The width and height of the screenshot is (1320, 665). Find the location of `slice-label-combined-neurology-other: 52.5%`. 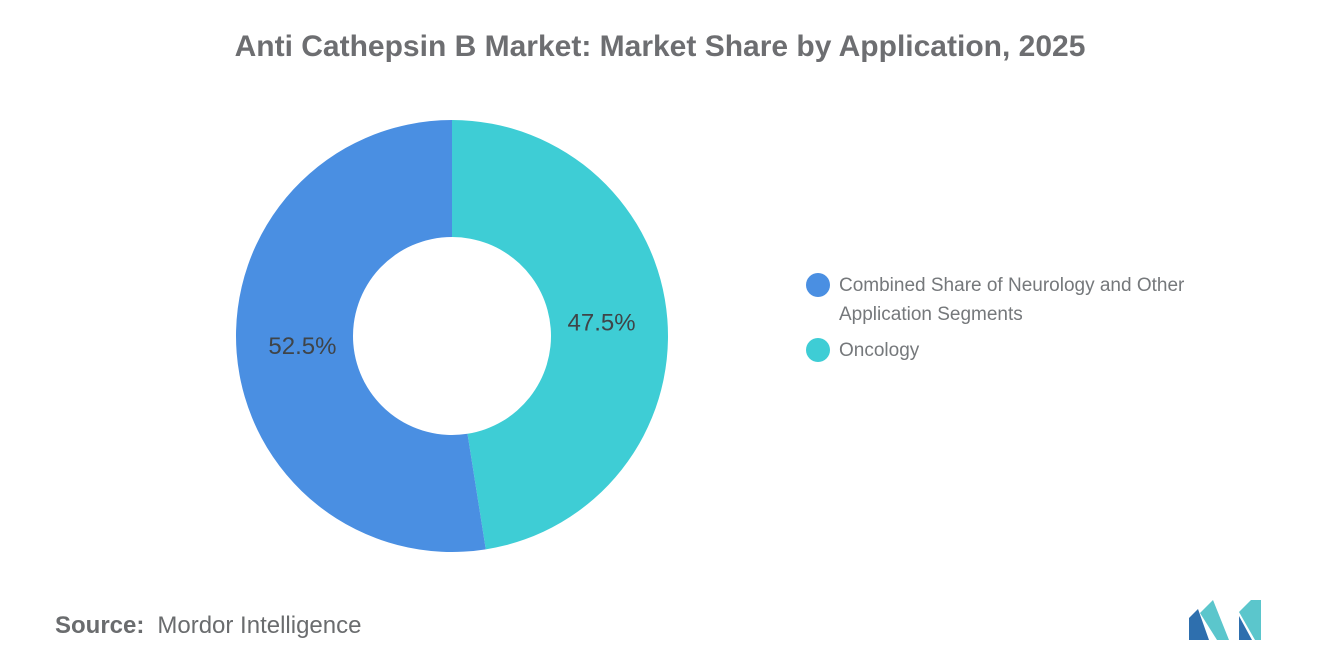

slice-label-combined-neurology-other: 52.5% is located at coordinates (302, 346).